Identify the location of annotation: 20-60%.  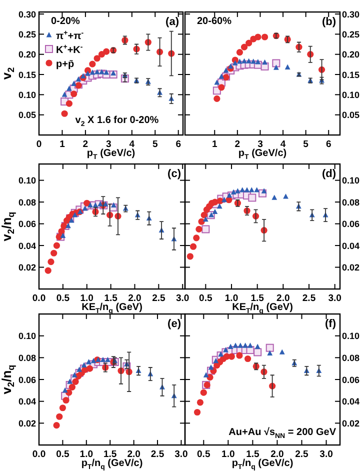
(214, 21).